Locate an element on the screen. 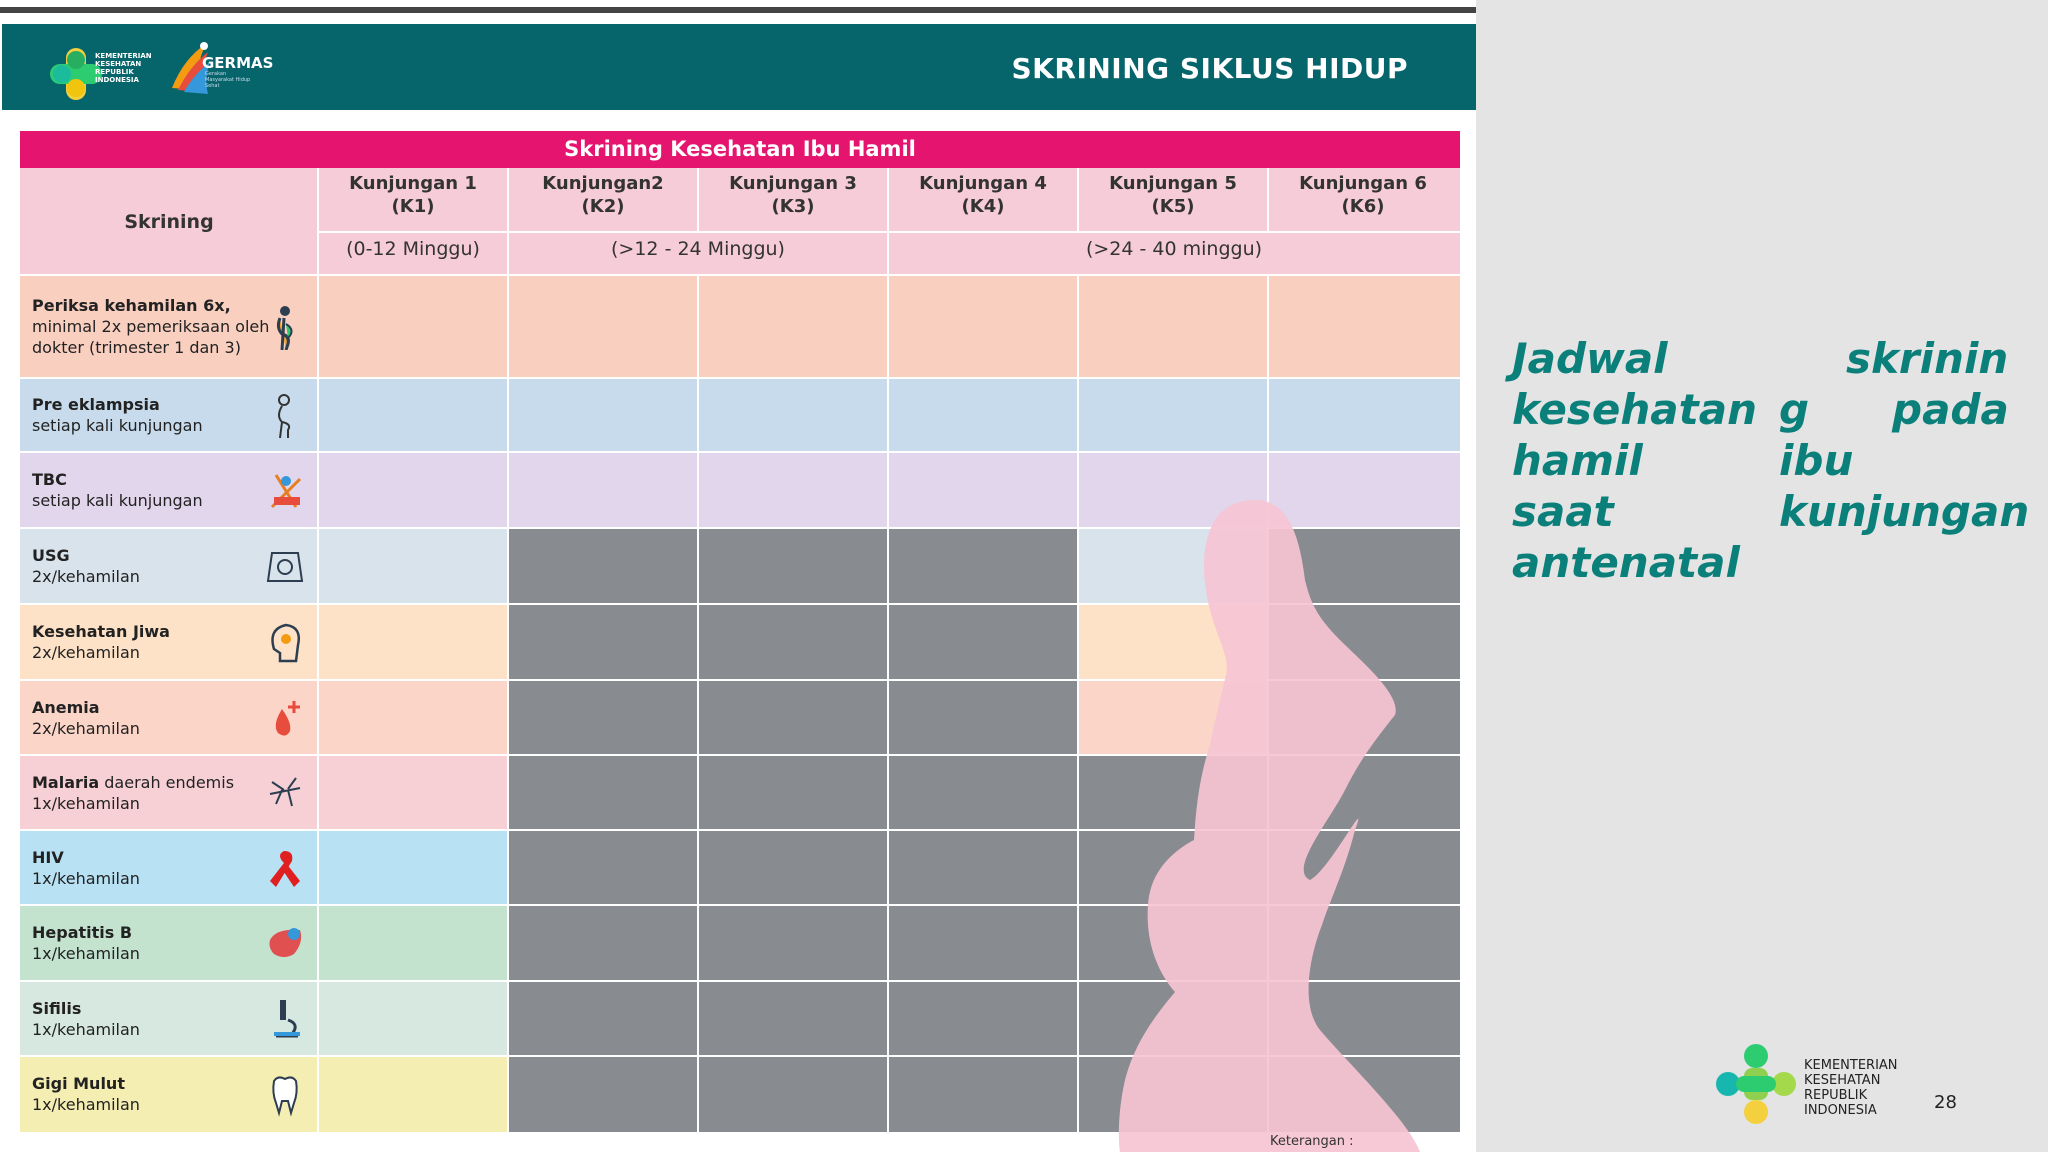 The width and height of the screenshot is (2048, 1152). screening-name: USG is located at coordinates (51, 555).